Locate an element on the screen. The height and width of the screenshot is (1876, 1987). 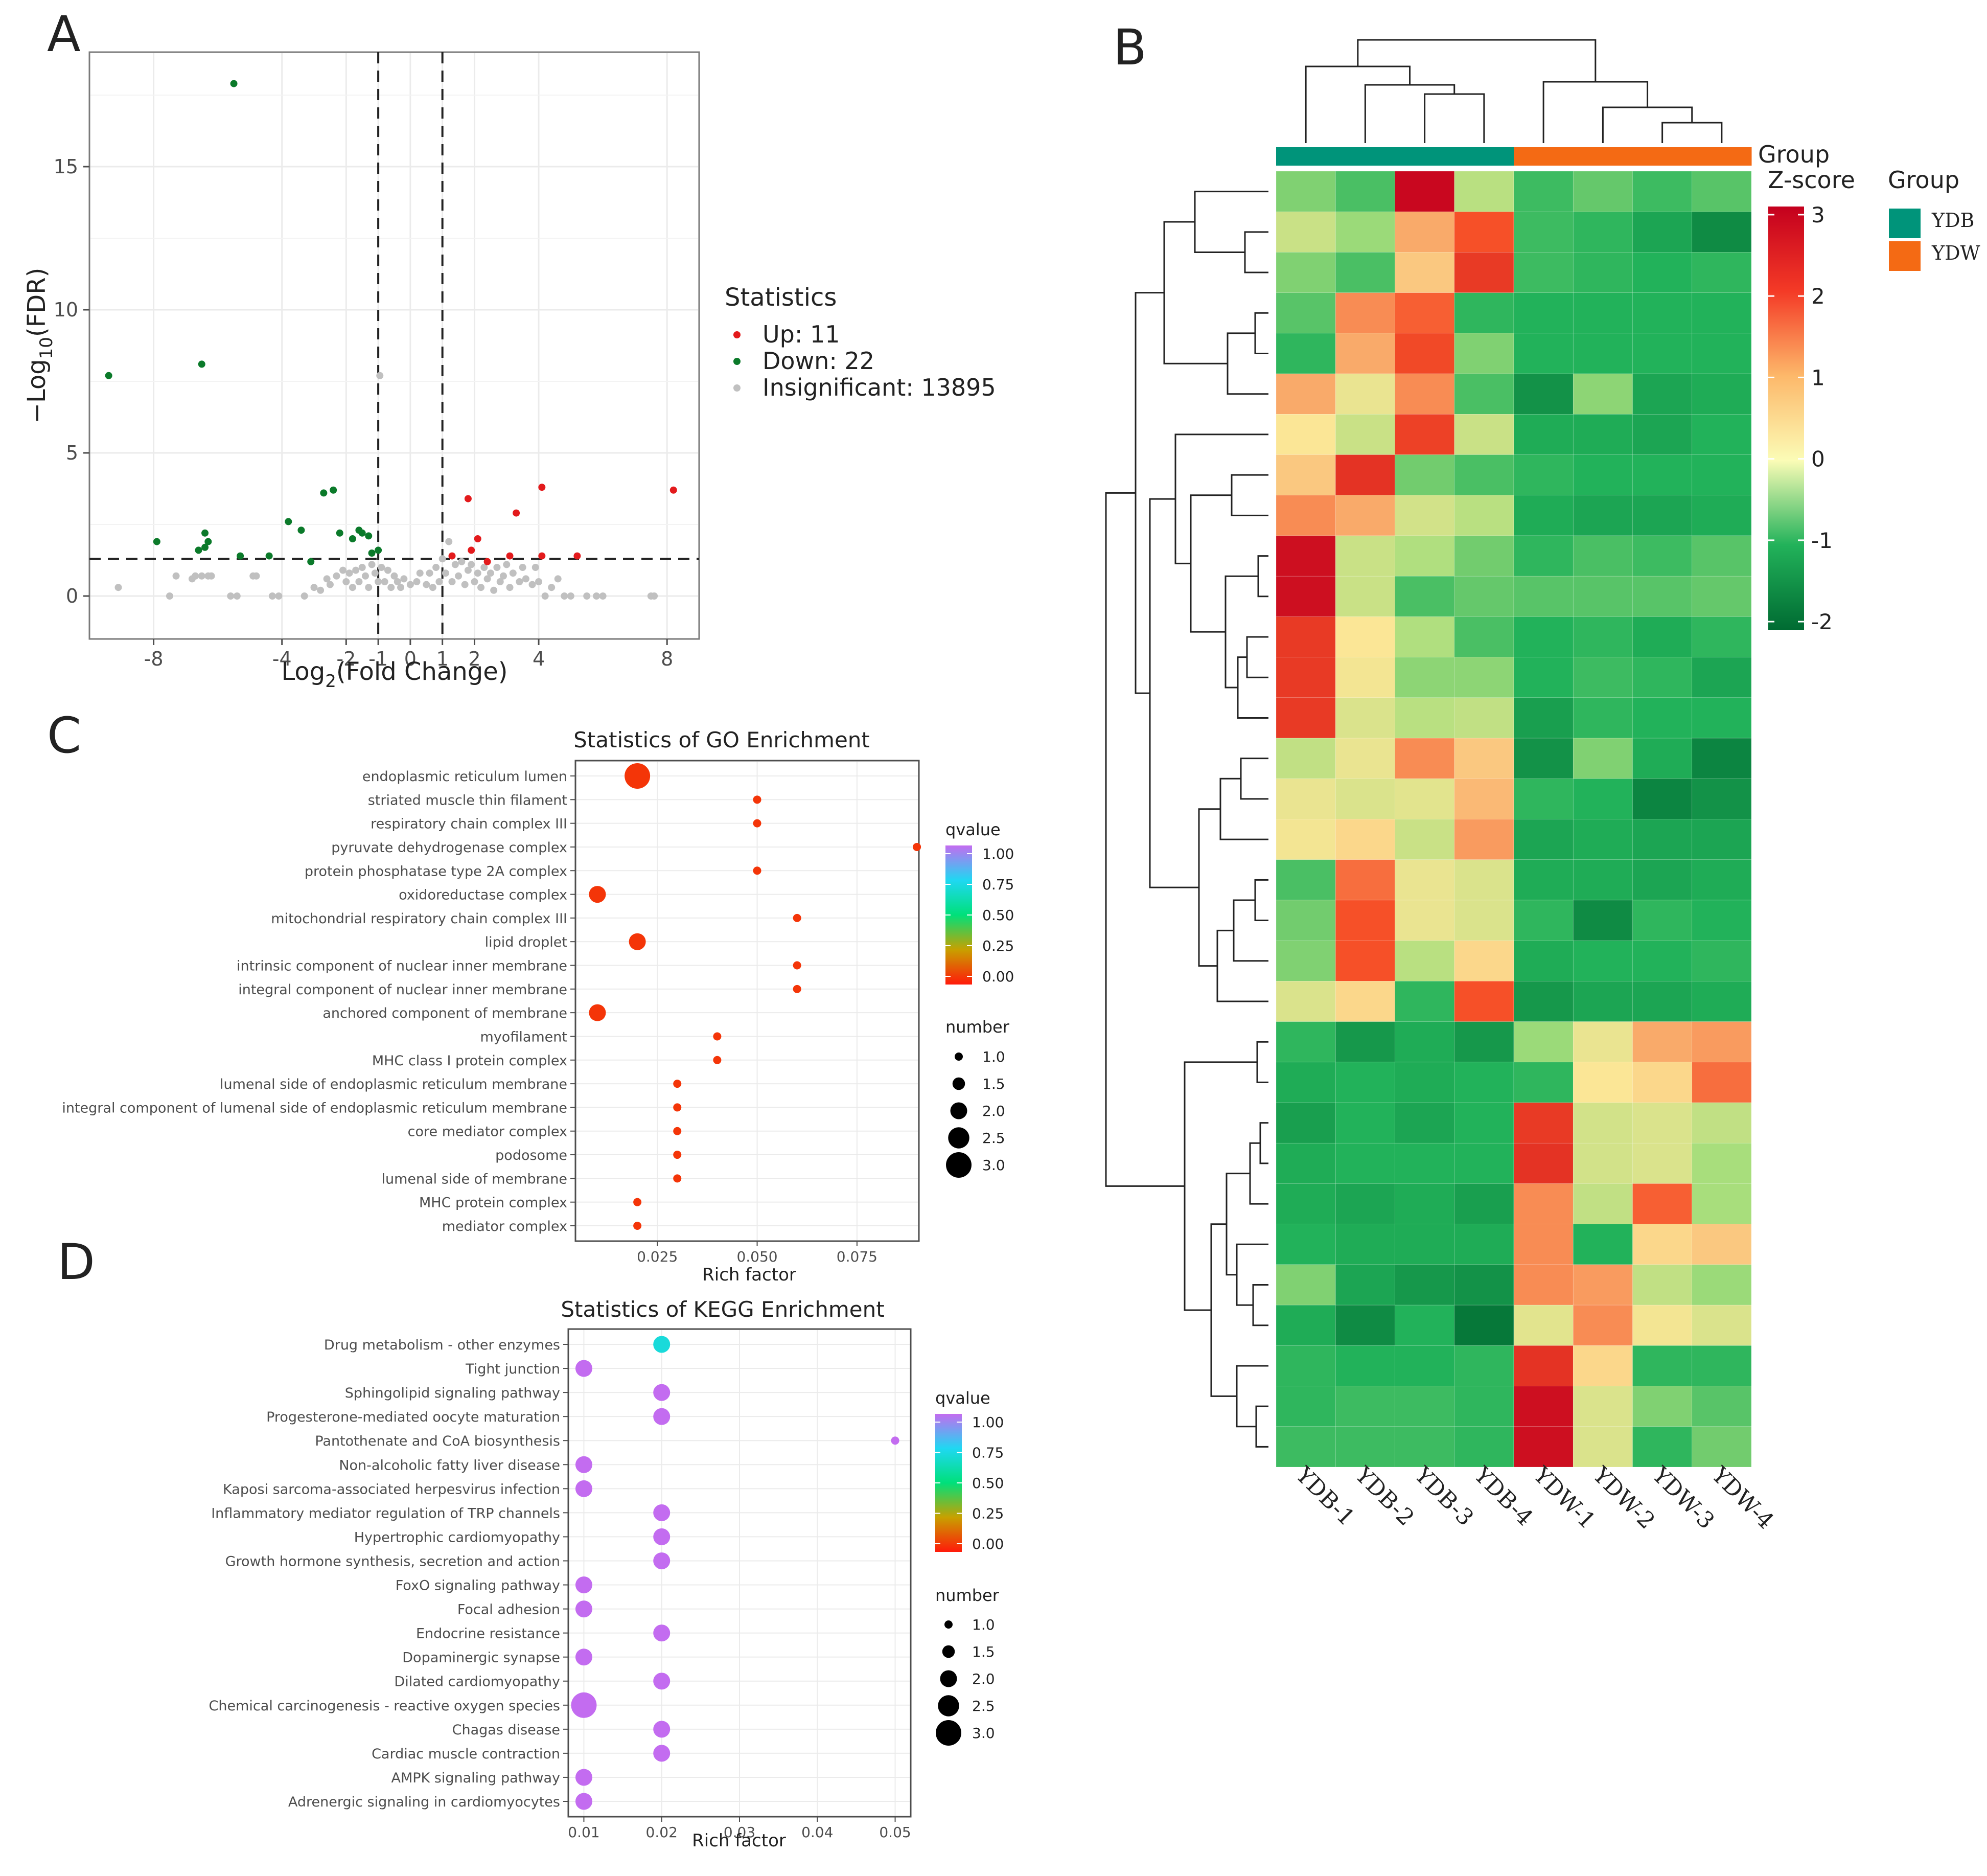
x-tick-label: 0.050 is located at coordinates (756, 1256).